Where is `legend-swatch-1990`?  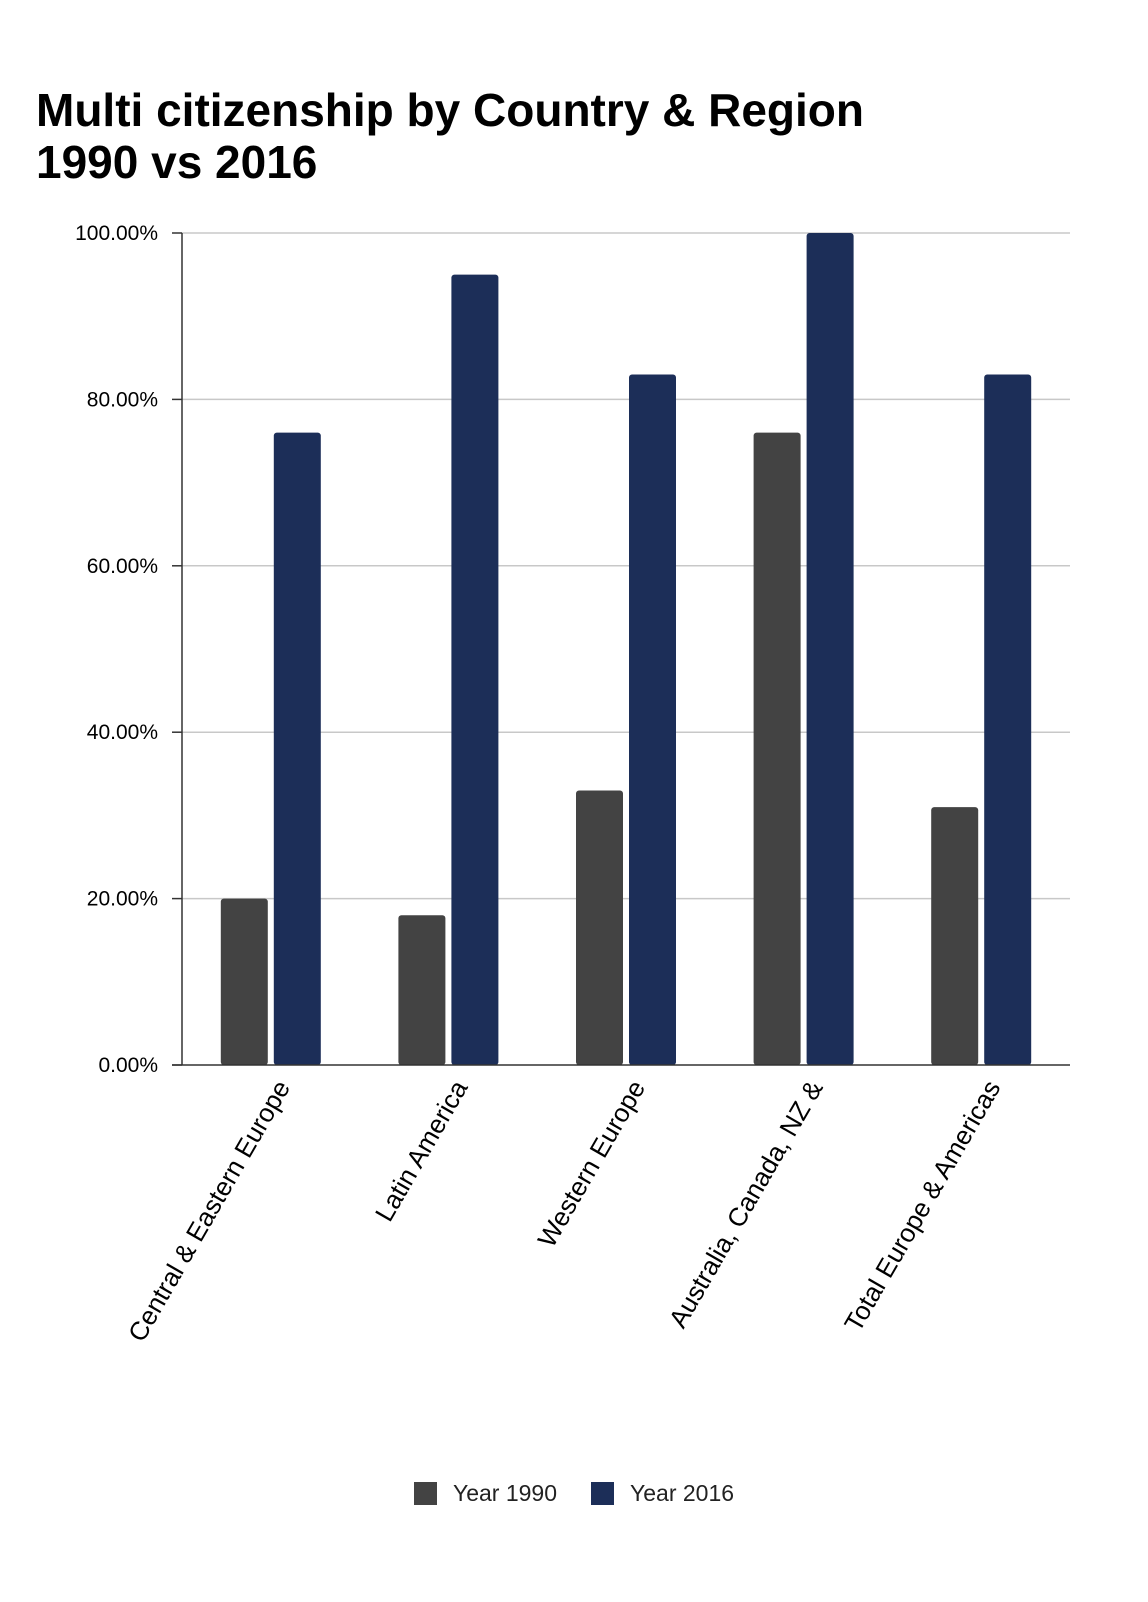 legend-swatch-1990 is located at coordinates (425, 1493).